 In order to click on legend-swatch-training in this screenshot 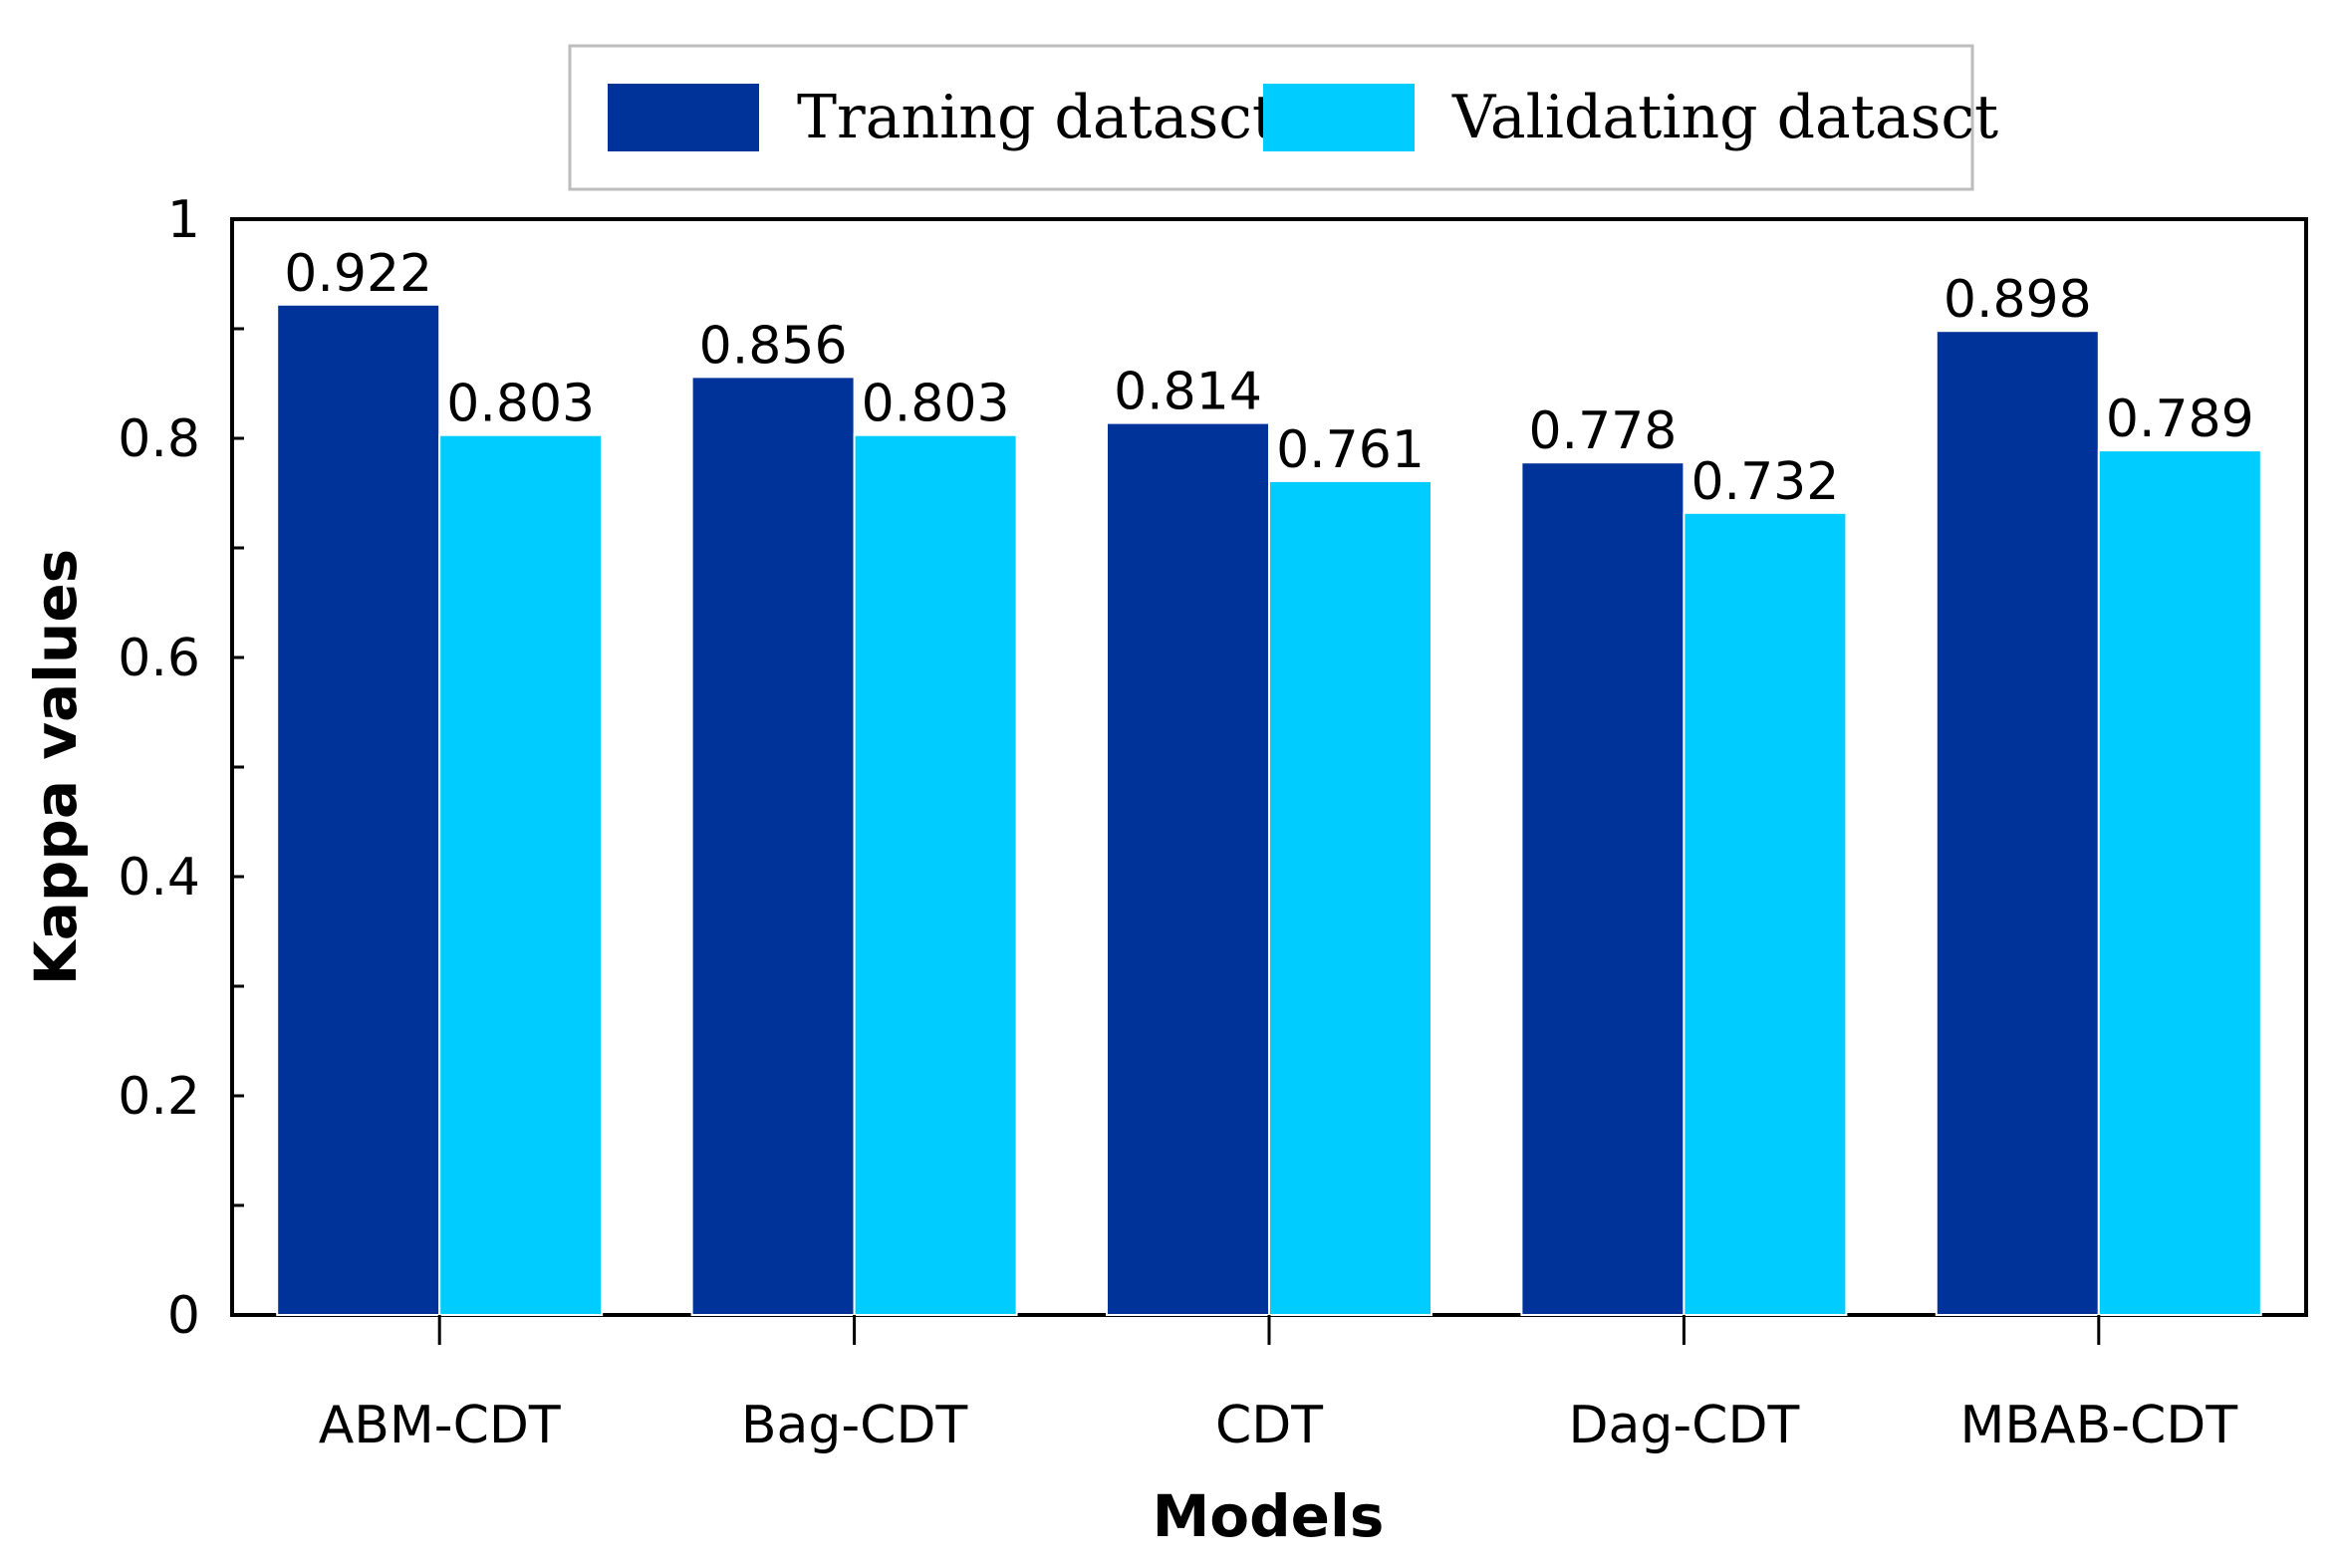, I will do `click(683, 117)`.